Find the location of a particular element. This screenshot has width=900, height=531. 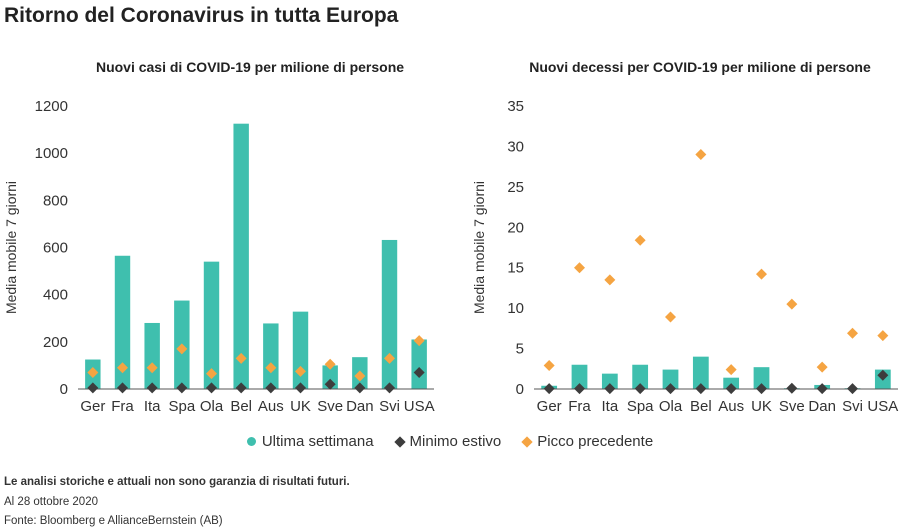

cases-bar-bel is located at coordinates (241, 256).